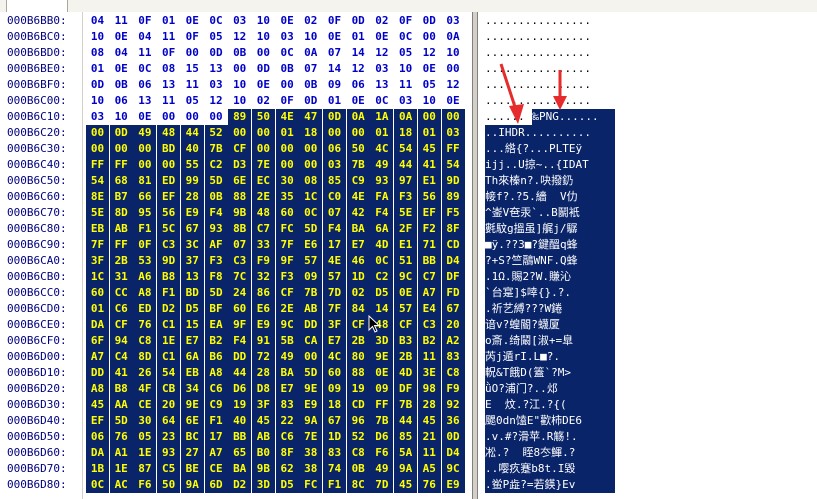 This screenshot has width=817, height=499. I want to click on hex-byte: AB, so click(121, 229).